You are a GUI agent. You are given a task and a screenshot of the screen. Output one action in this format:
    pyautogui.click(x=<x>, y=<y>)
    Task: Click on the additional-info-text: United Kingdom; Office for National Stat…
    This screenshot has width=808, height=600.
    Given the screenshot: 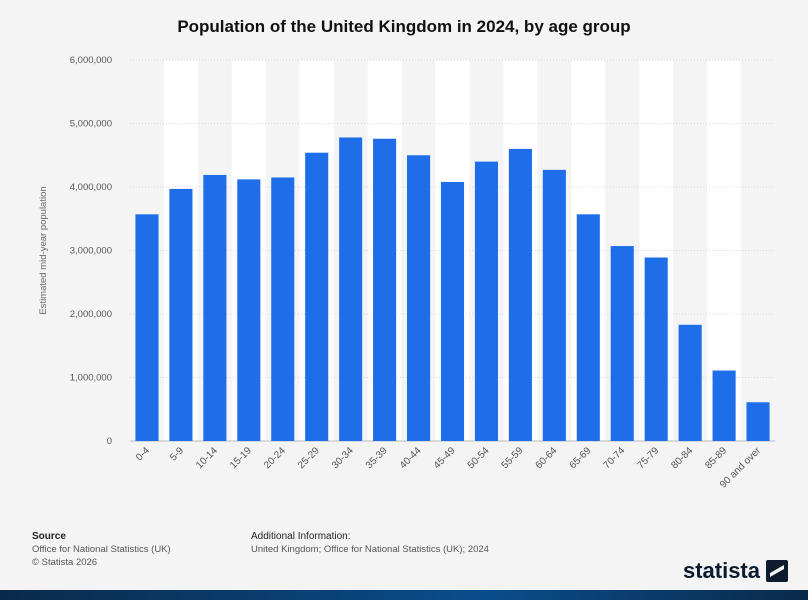 What is the action you would take?
    pyautogui.click(x=370, y=549)
    